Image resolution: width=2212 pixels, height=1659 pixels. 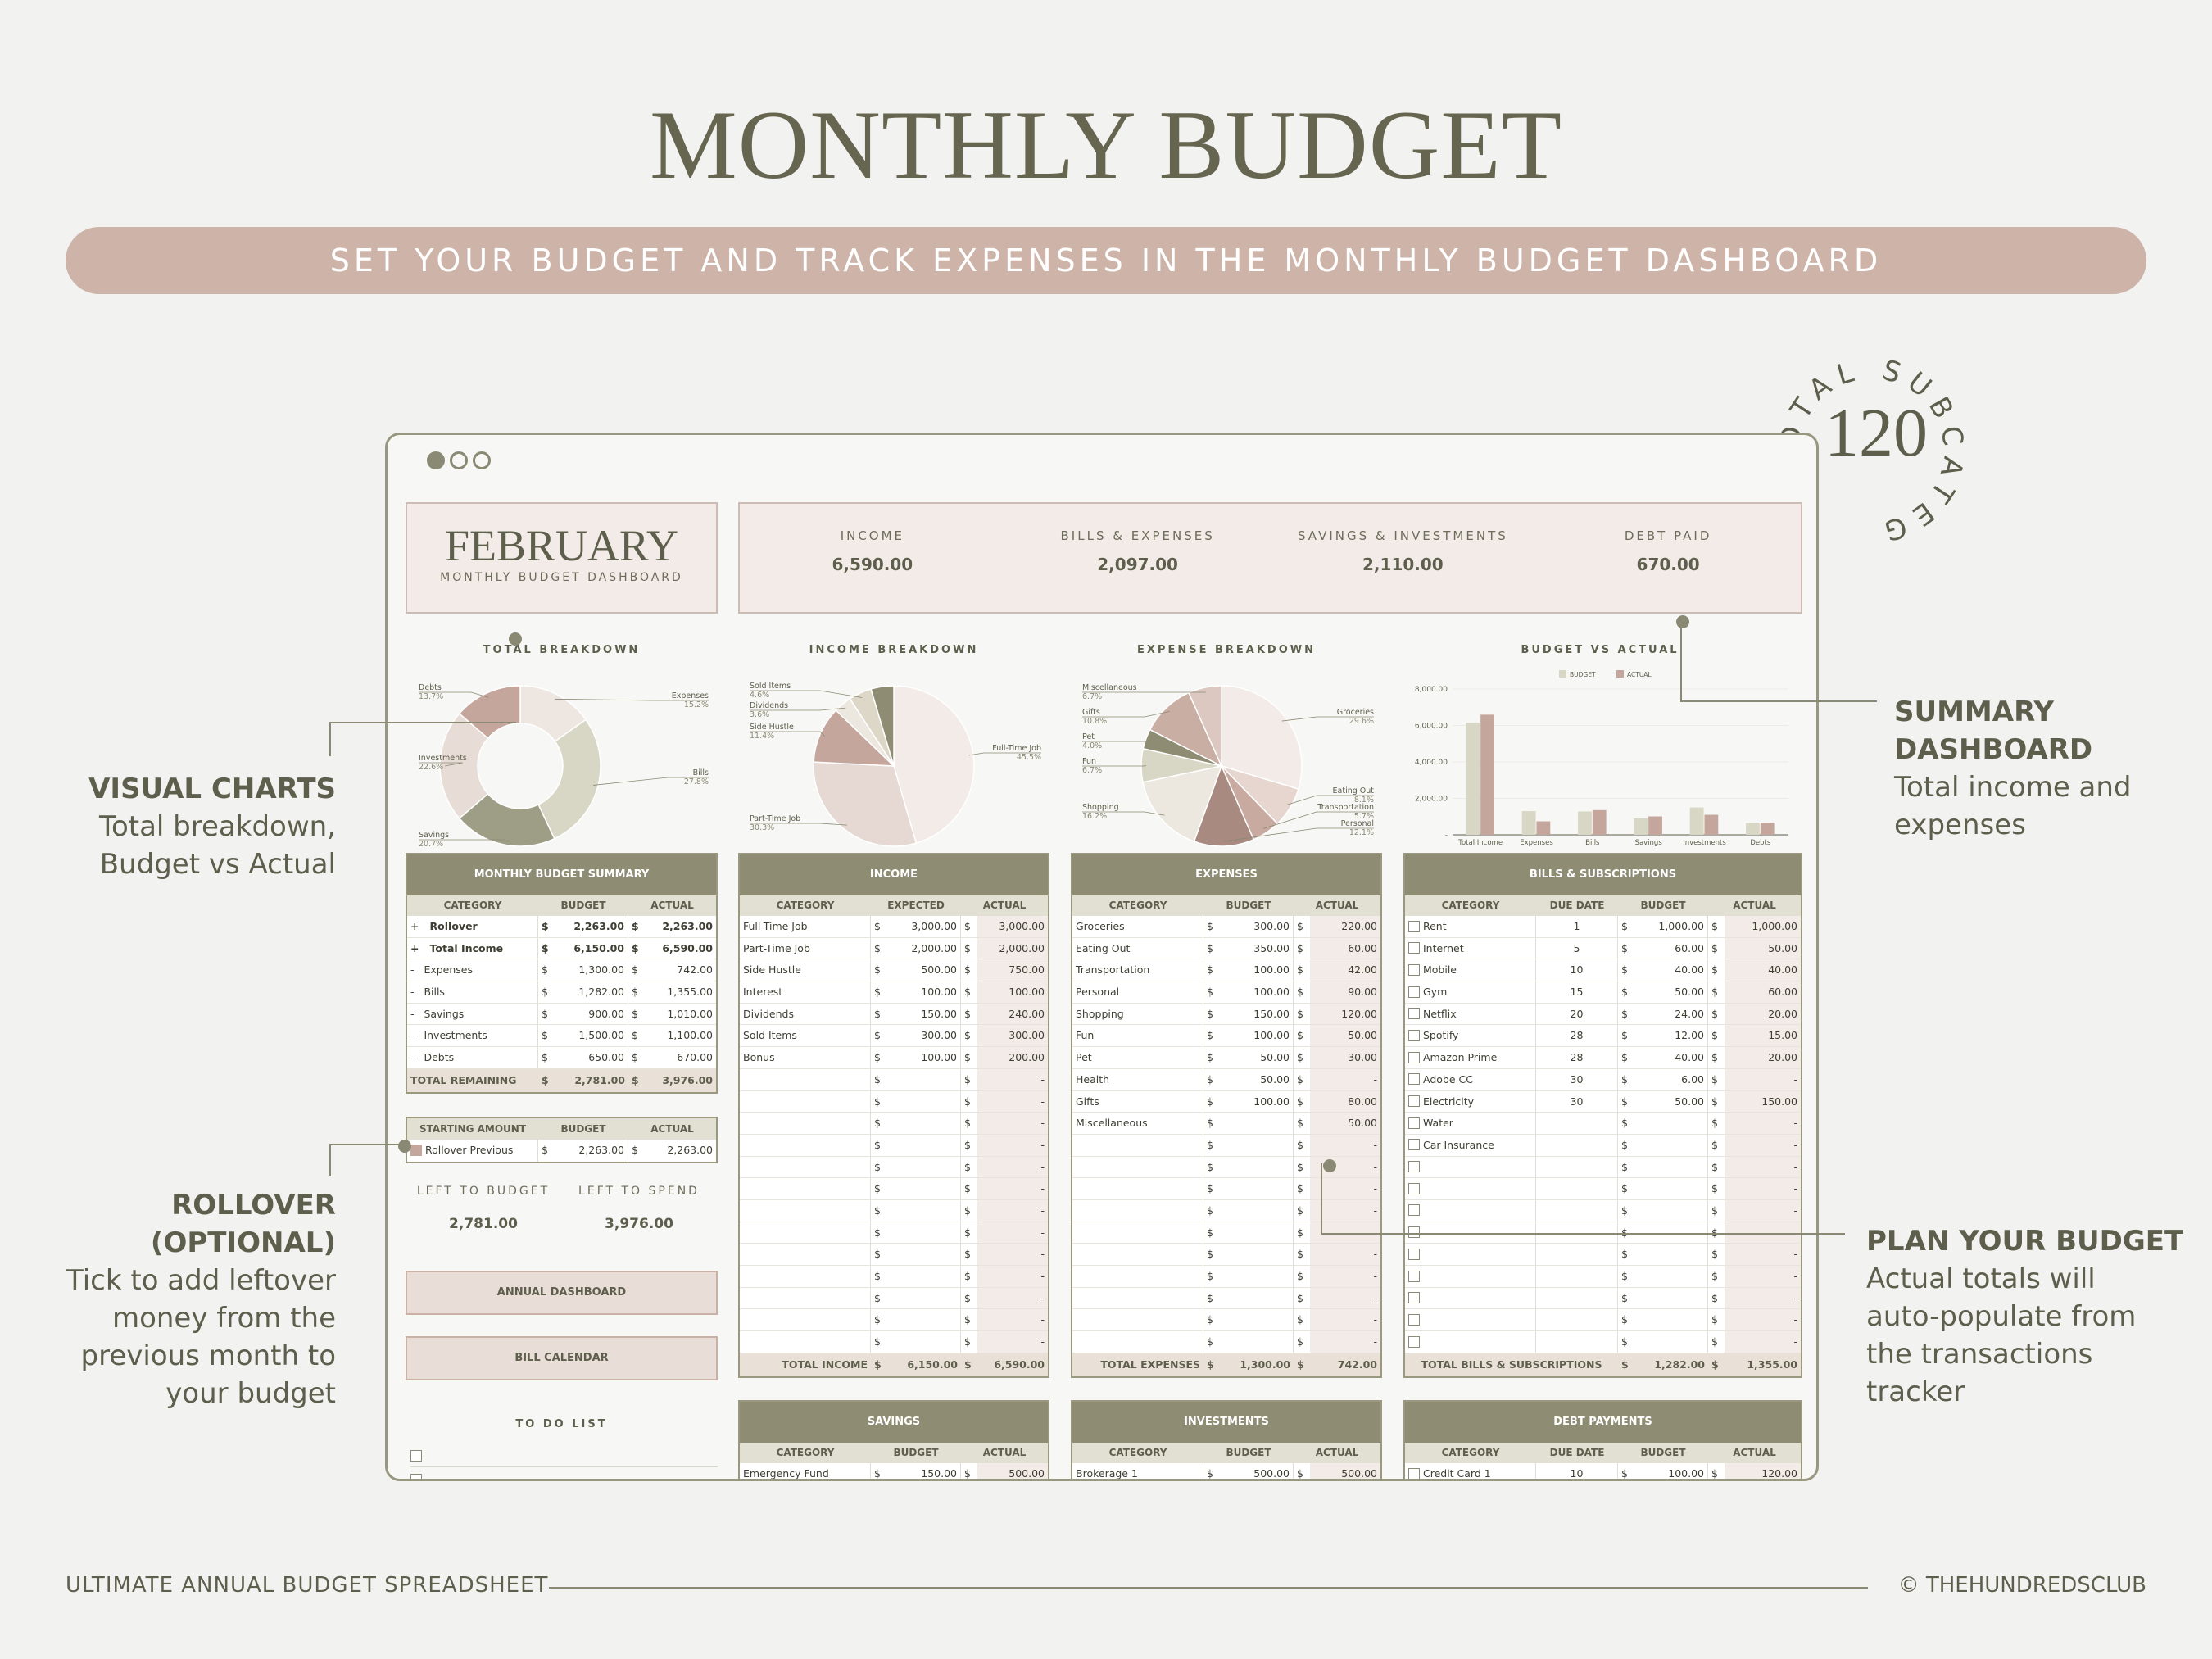 I want to click on connector-dot, so click(x=1682, y=621).